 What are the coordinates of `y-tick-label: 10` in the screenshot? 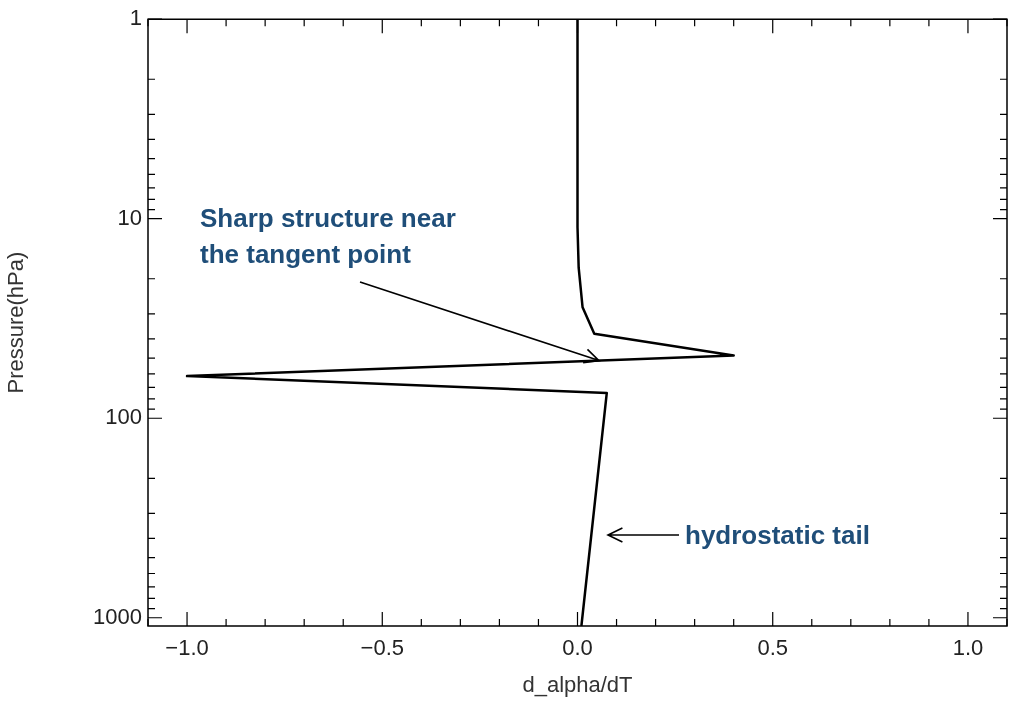 It's located at (129, 217).